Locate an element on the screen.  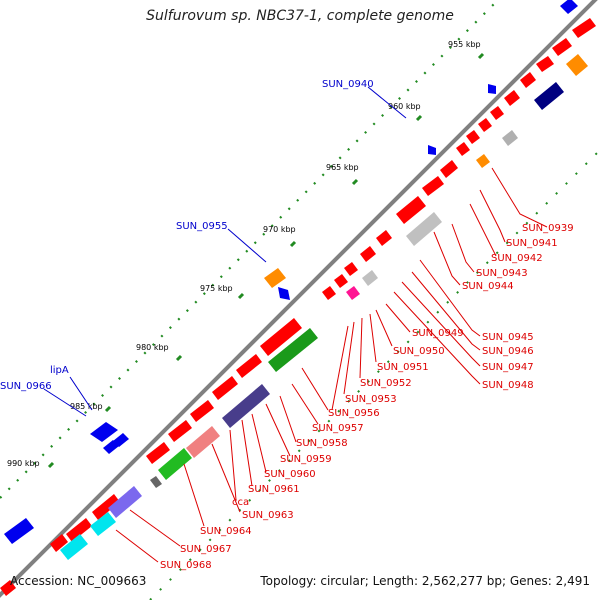
gene-label: SUN_0948 is located at coordinates (508, 385).